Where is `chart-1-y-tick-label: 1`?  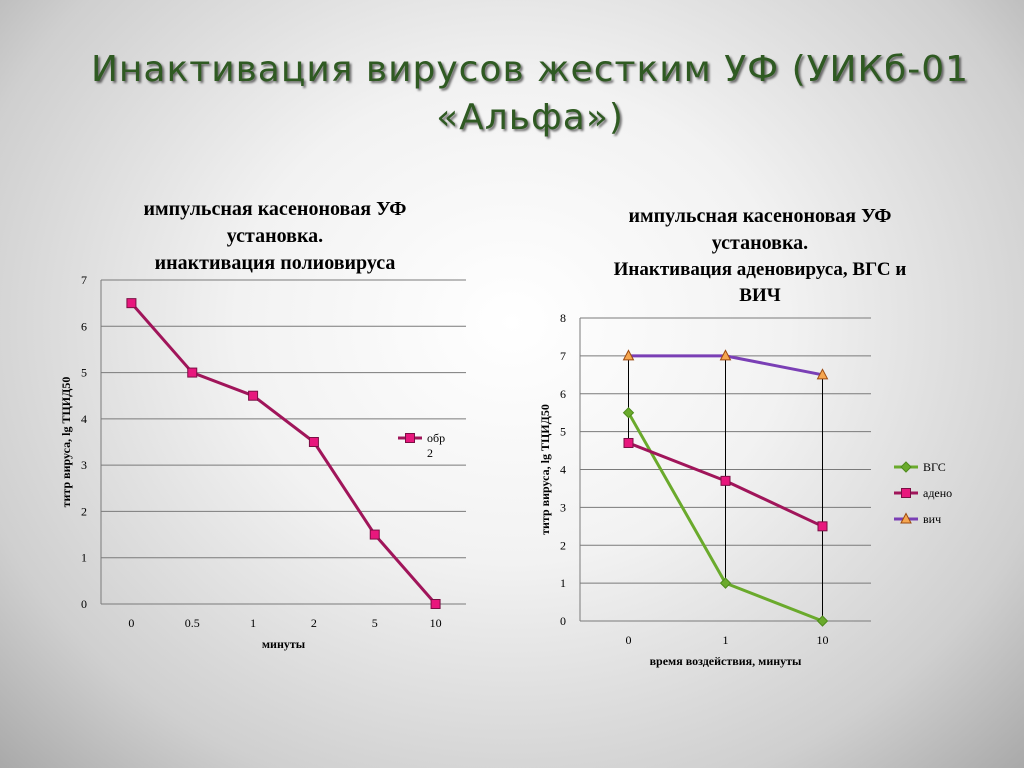
chart-1-y-tick-label: 1 is located at coordinates (84, 558).